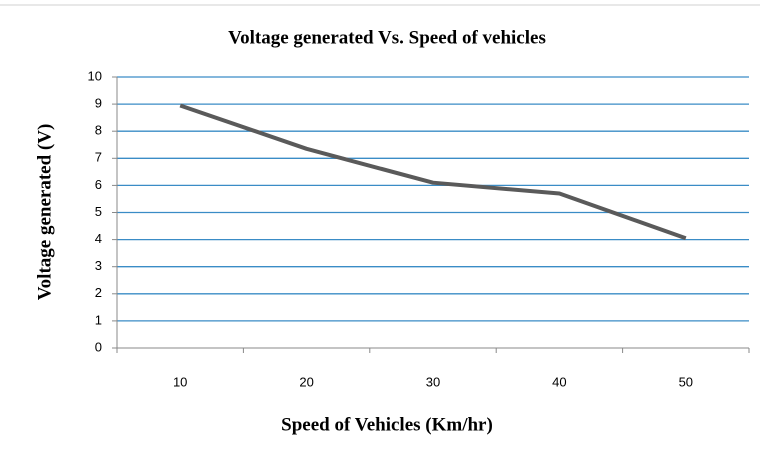 This screenshot has width=760, height=465. What do you see at coordinates (98, 346) in the screenshot?
I see `y-tick-label: 0` at bounding box center [98, 346].